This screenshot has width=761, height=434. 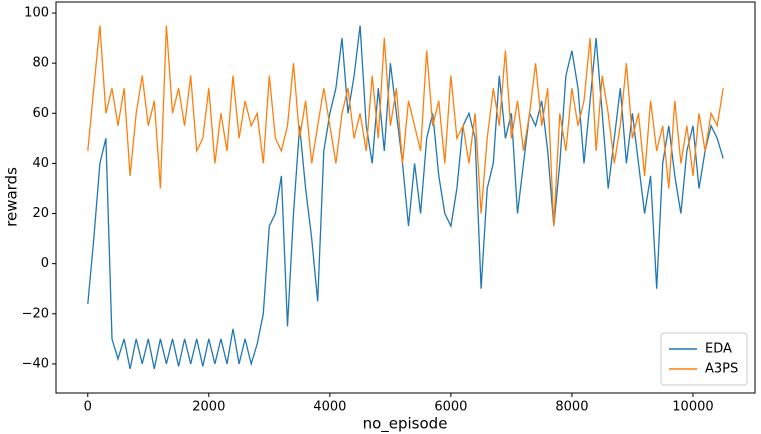 What do you see at coordinates (721, 369) in the screenshot?
I see `legend-label: A3PS` at bounding box center [721, 369].